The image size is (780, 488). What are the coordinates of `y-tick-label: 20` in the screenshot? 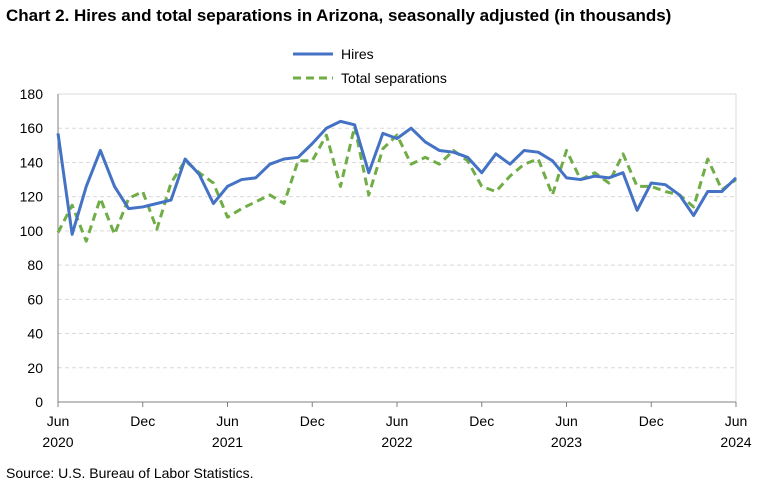 It's located at (35, 368).